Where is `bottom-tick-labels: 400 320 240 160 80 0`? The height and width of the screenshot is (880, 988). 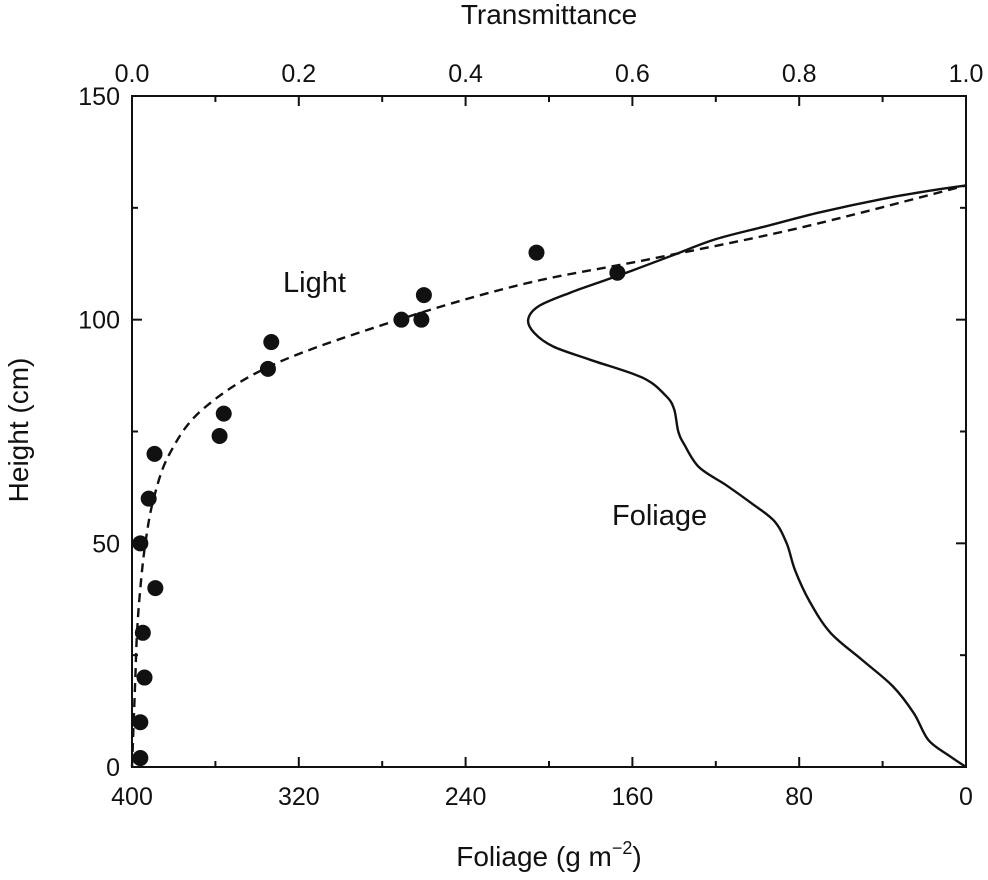 bottom-tick-labels: 400 320 240 160 80 0 is located at coordinates (542, 797).